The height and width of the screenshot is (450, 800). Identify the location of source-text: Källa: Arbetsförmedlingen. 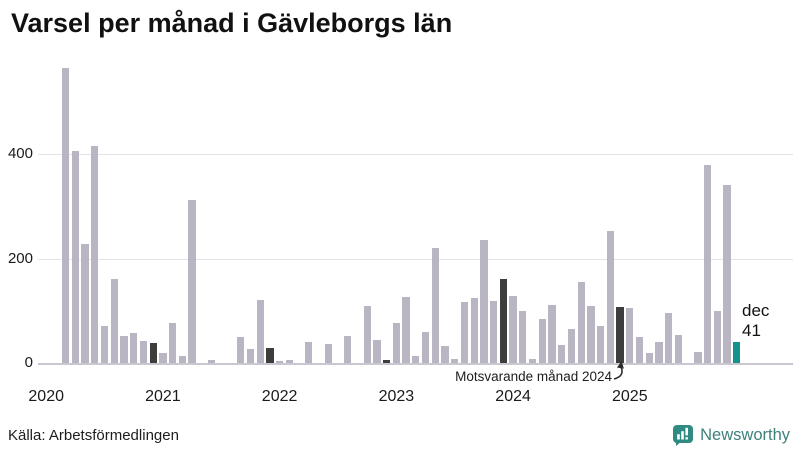
(93, 435).